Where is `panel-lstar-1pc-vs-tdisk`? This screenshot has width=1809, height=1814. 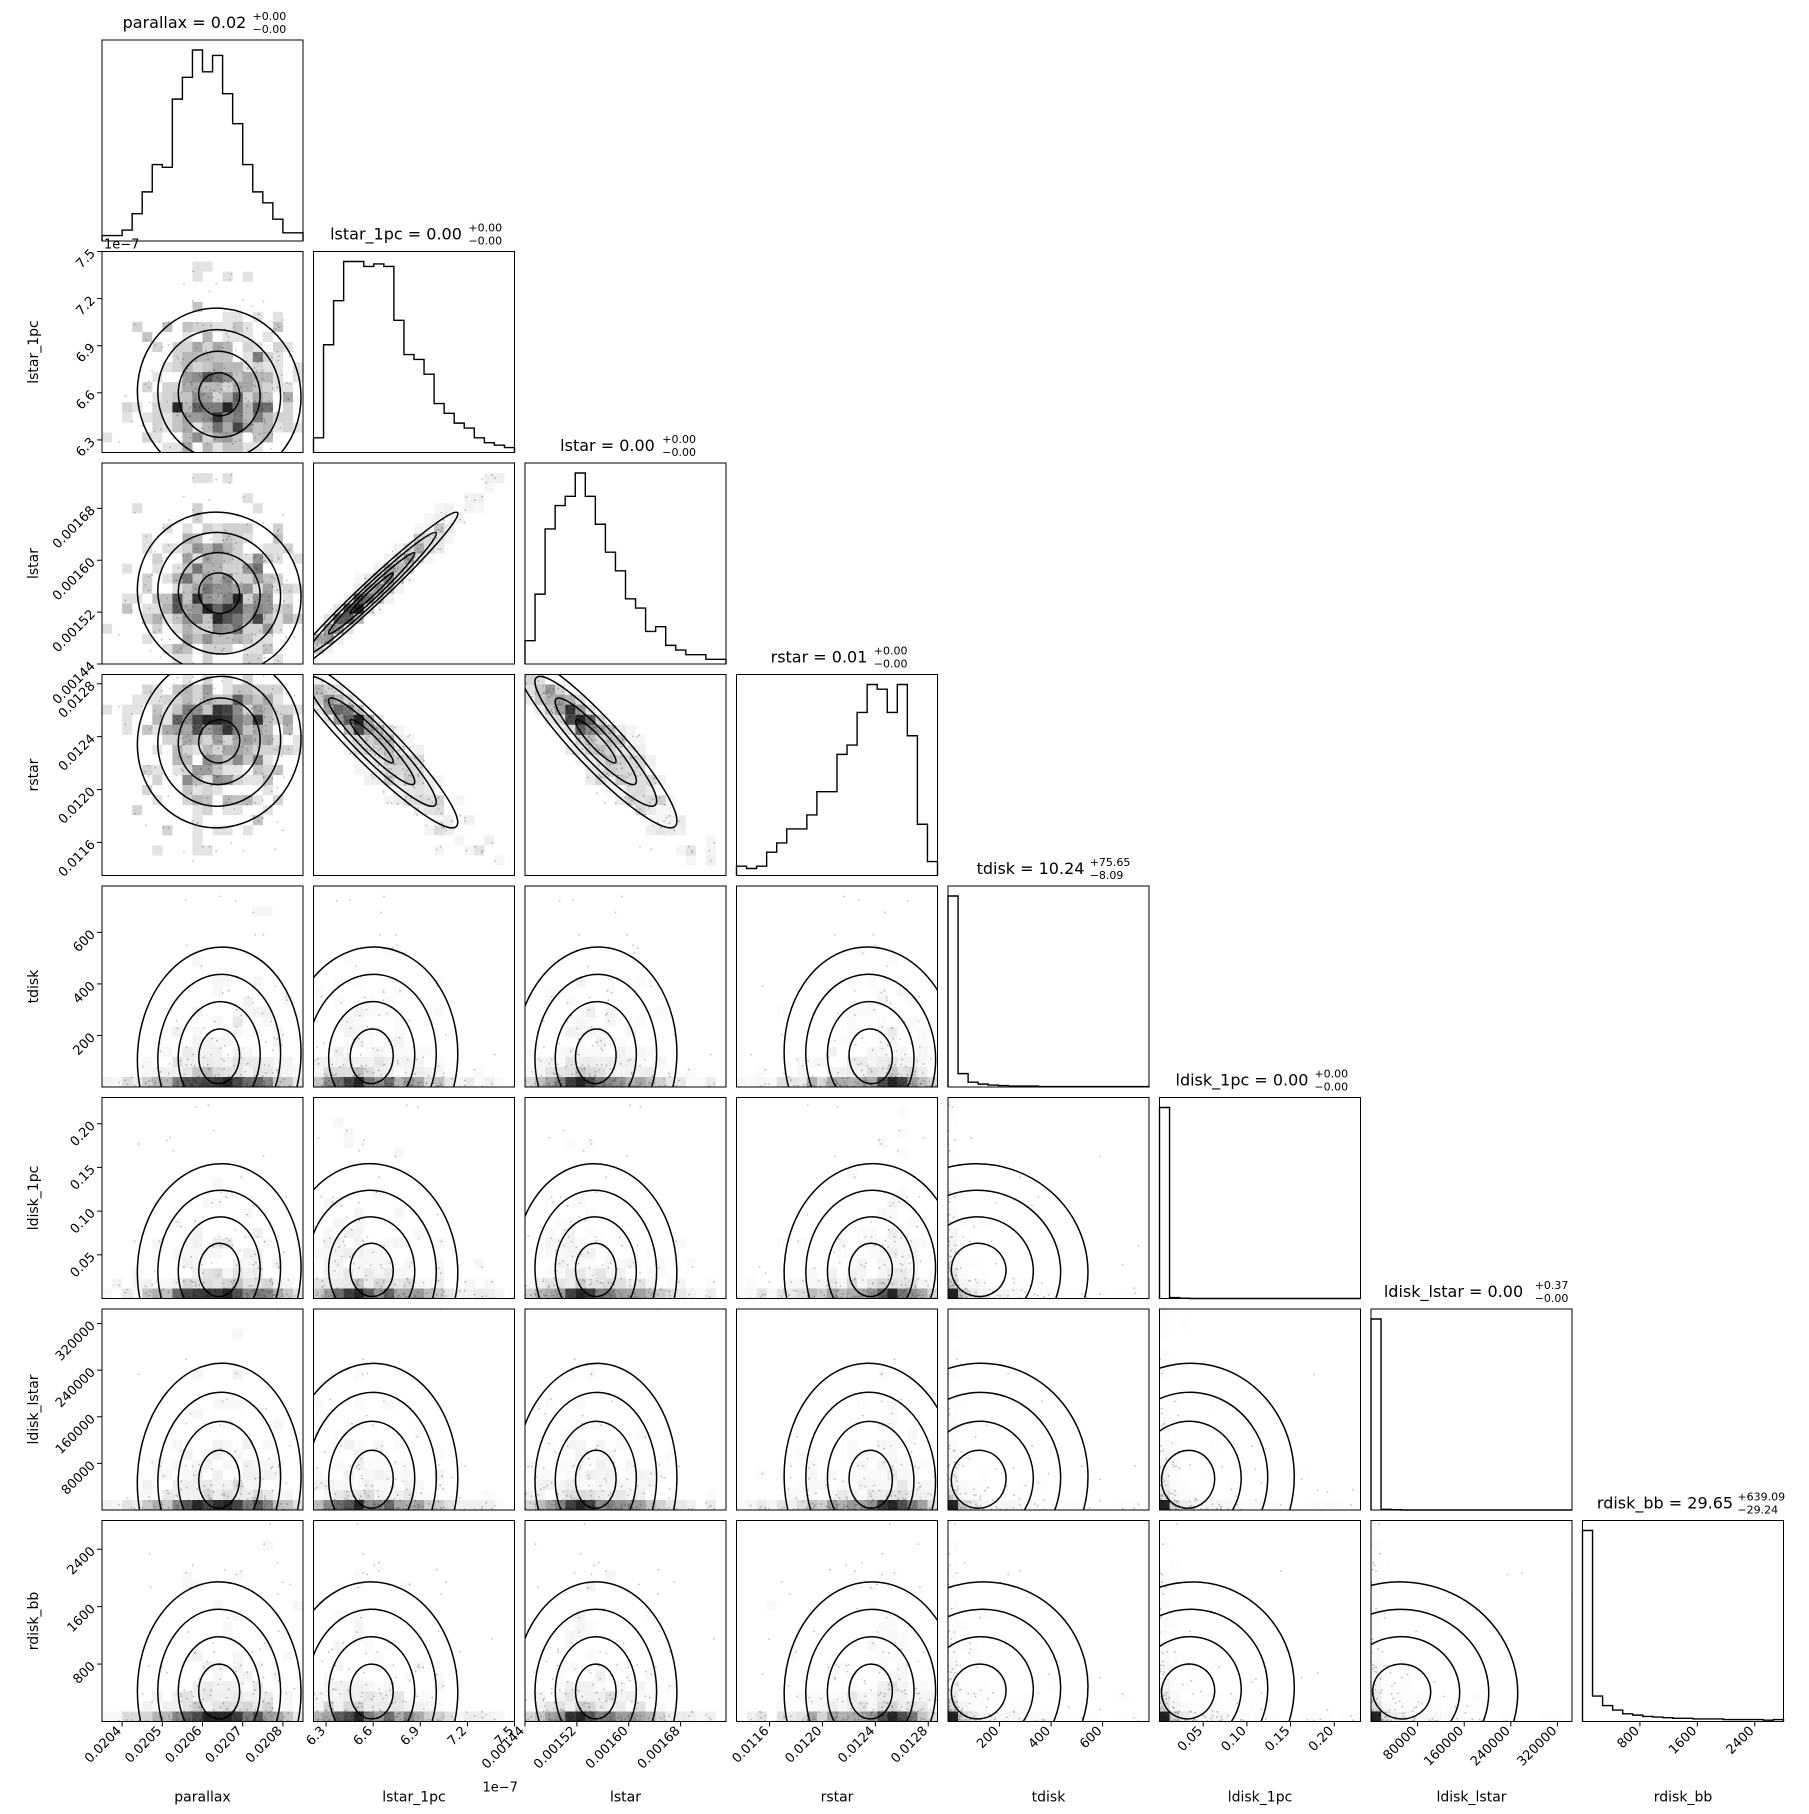 panel-lstar-1pc-vs-tdisk is located at coordinates (396, 1022).